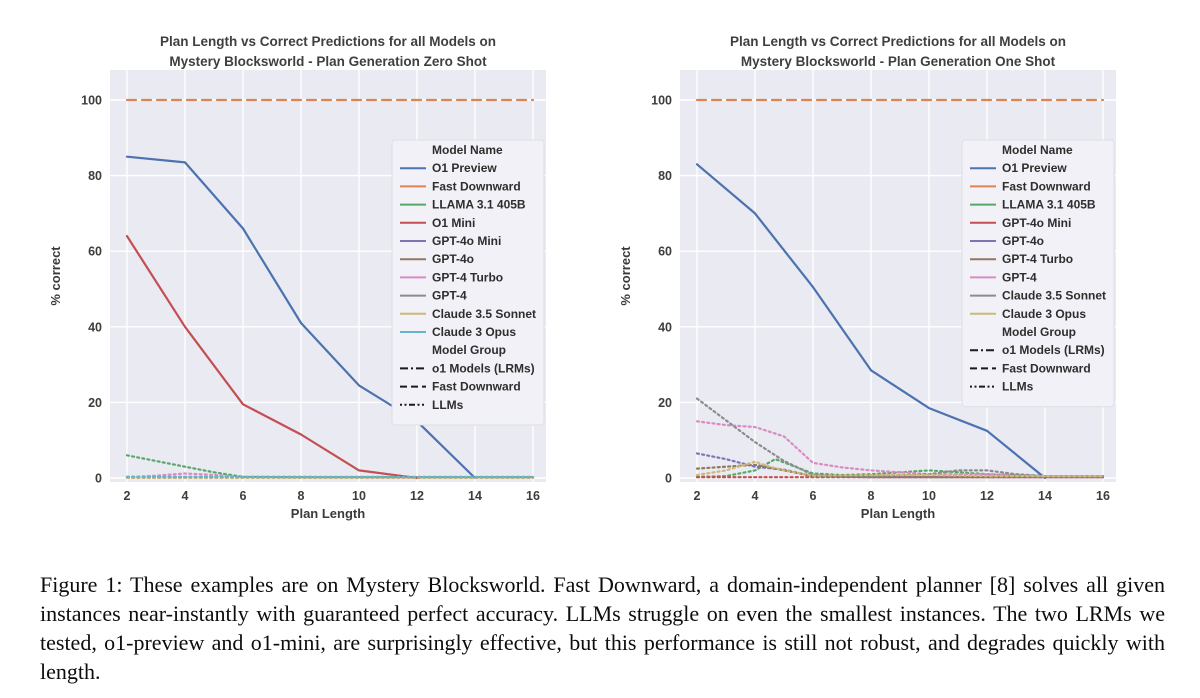 This screenshot has height=698, width=1200. What do you see at coordinates (453, 223) in the screenshot?
I see `legend-label-o1-mini: O1 Mini` at bounding box center [453, 223].